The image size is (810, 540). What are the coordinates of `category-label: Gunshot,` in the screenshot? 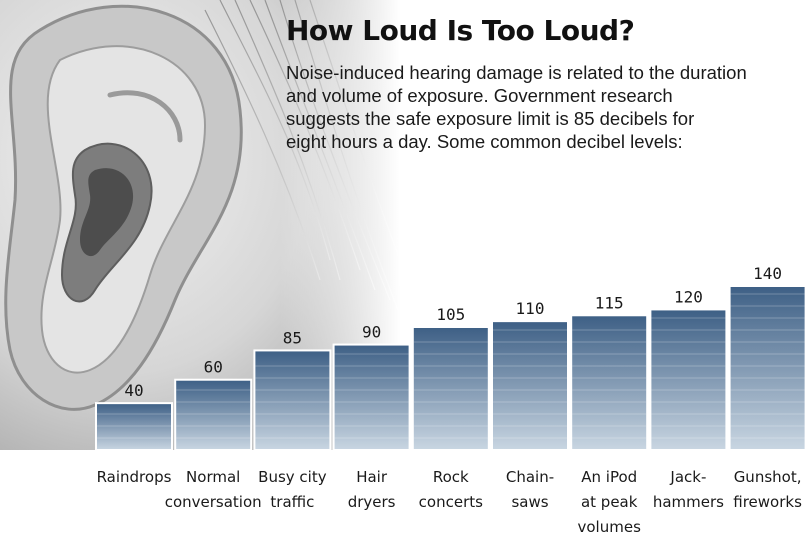 It's located at (768, 477).